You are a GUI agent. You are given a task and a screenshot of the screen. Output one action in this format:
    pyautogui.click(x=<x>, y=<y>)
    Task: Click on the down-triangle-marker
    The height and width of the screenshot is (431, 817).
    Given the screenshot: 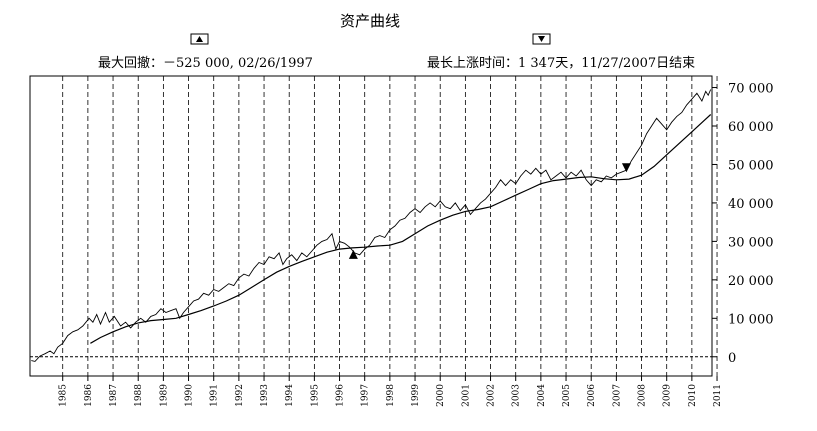 What is the action you would take?
    pyautogui.click(x=626, y=168)
    